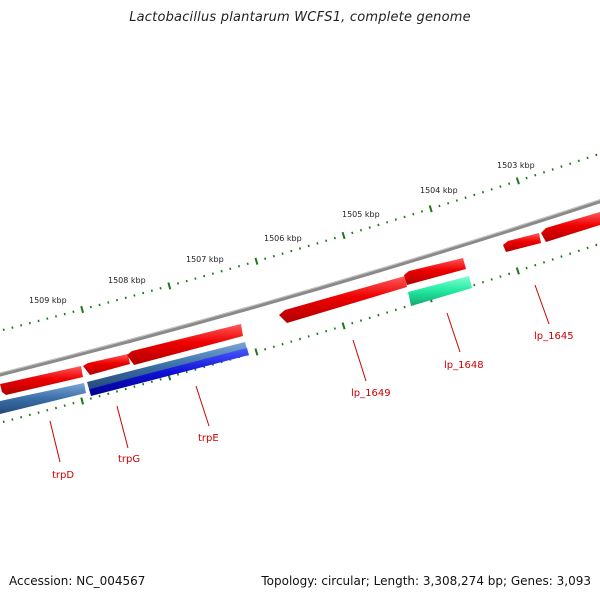 The image size is (600, 600). I want to click on gene-lp_1645-arrow, so click(570, 227).